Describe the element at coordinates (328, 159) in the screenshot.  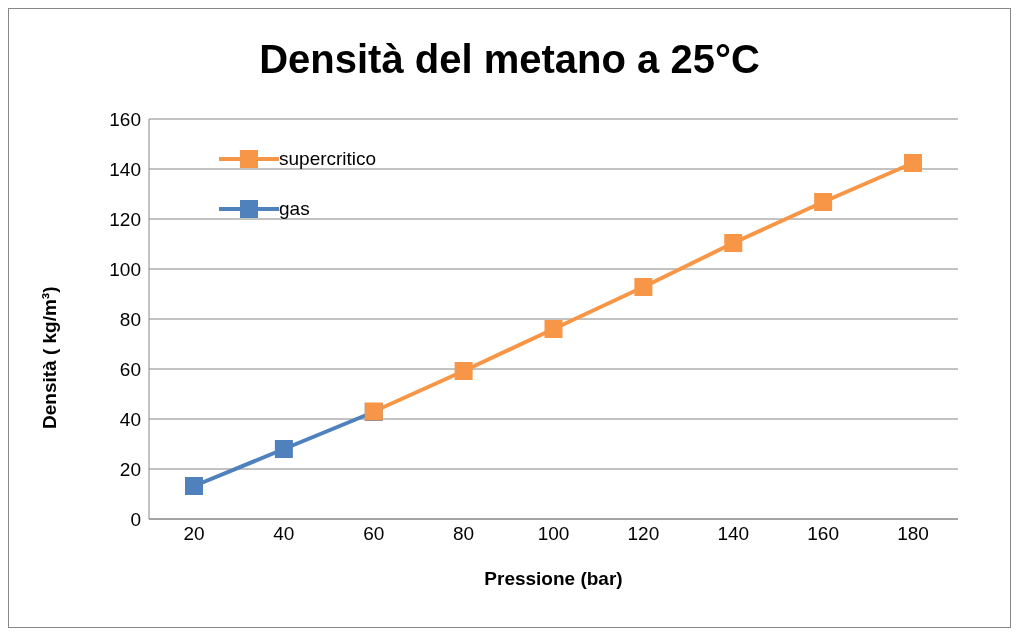
I see `legend-label: supercritico` at that location.